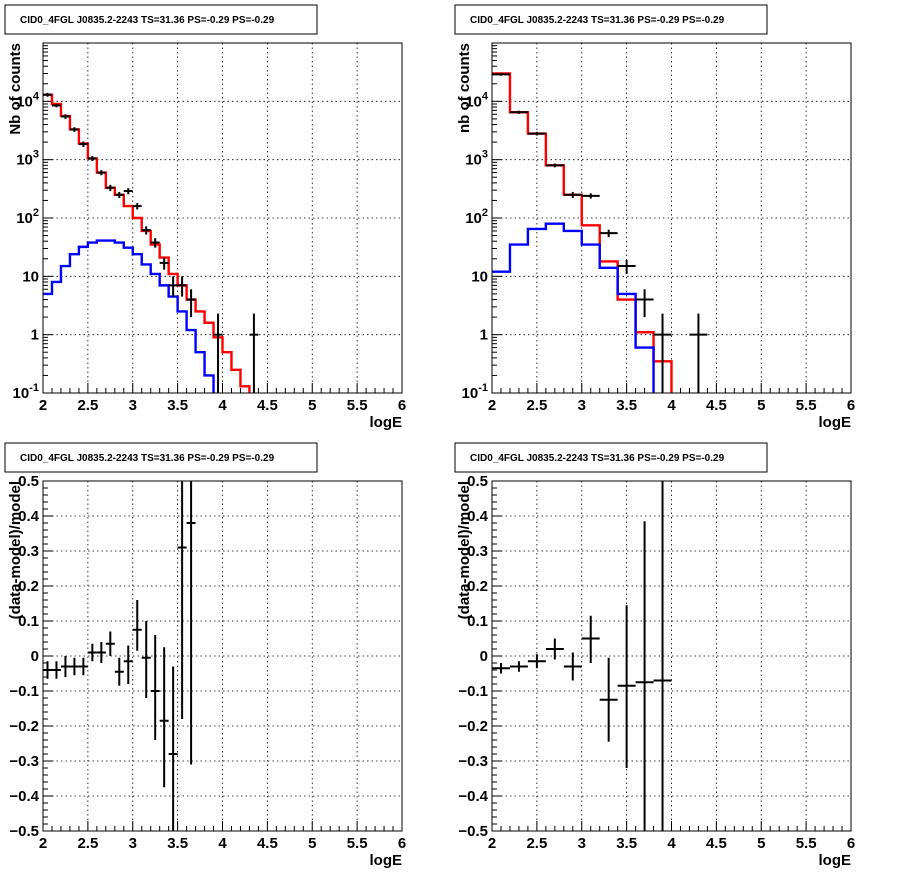 Image resolution: width=898 pixels, height=875 pixels. What do you see at coordinates (29, 516) in the screenshot?
I see `y-tick-label: 0.4` at bounding box center [29, 516].